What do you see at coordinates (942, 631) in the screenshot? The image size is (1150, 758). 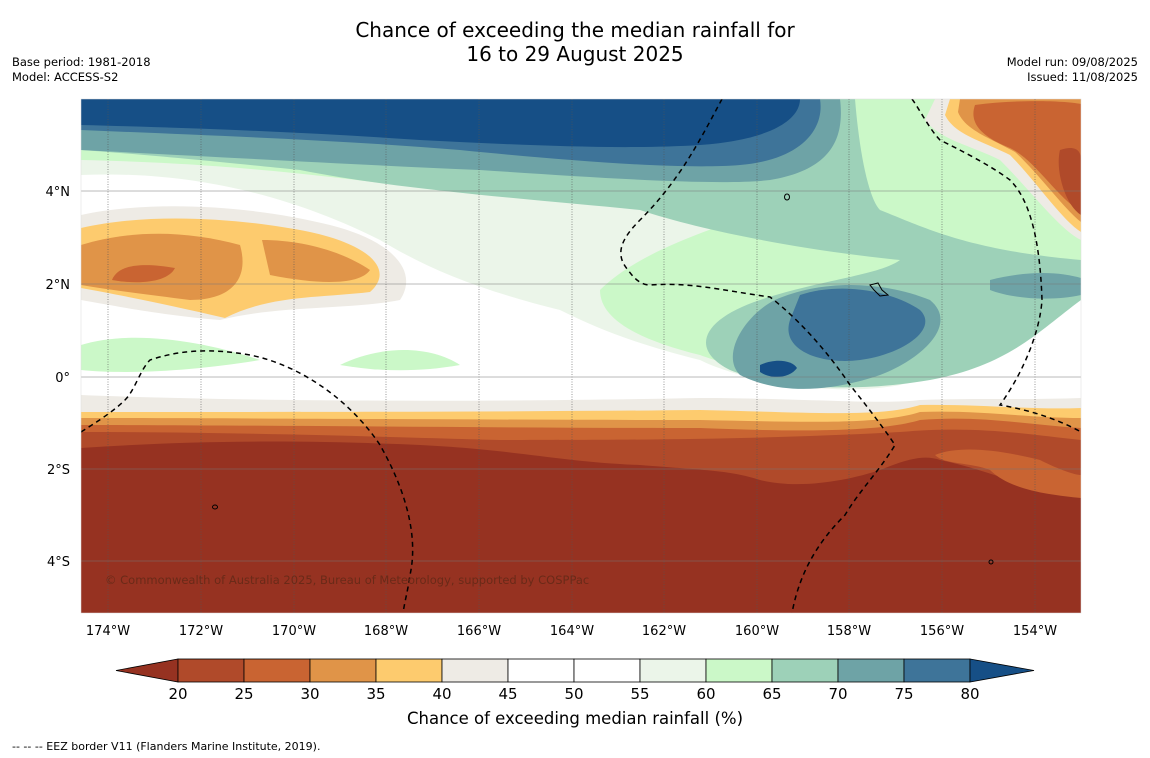 I see `lon-label: 156°W` at bounding box center [942, 631].